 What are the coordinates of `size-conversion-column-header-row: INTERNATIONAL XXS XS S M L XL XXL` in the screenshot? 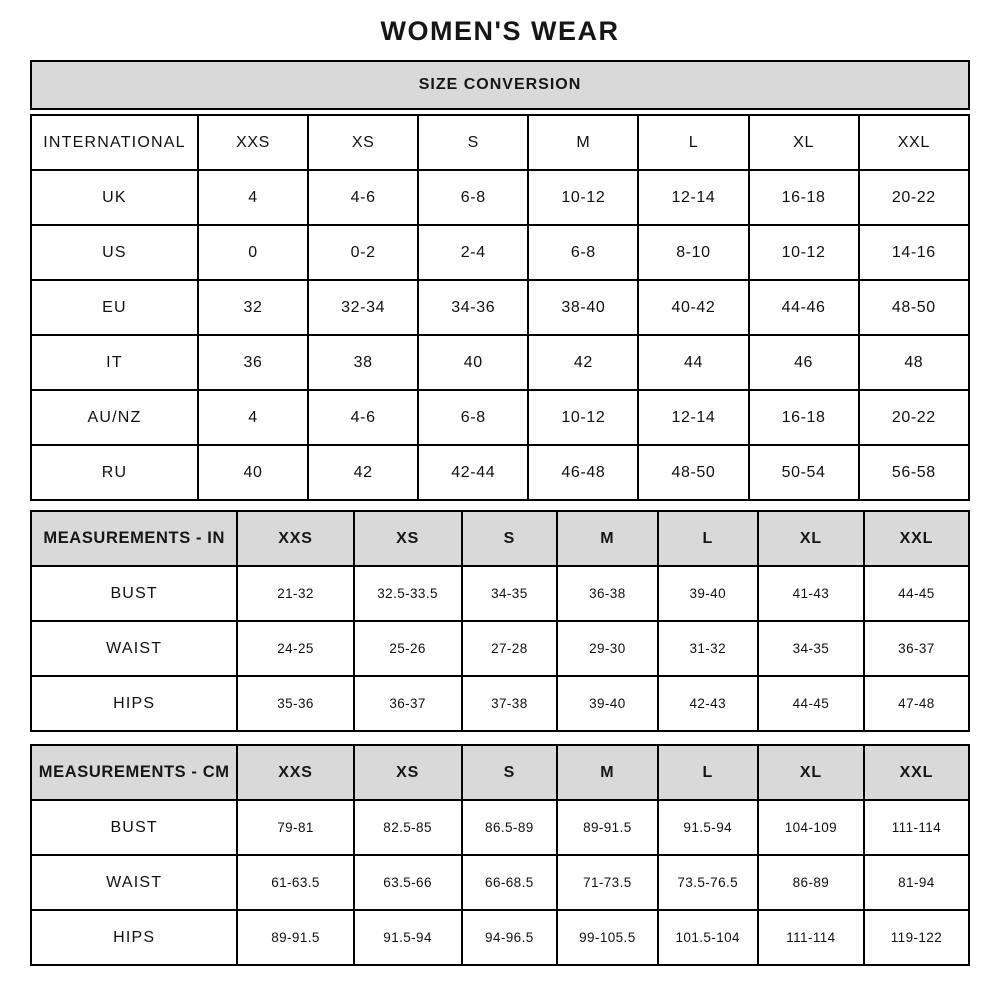 It's located at (500, 142).